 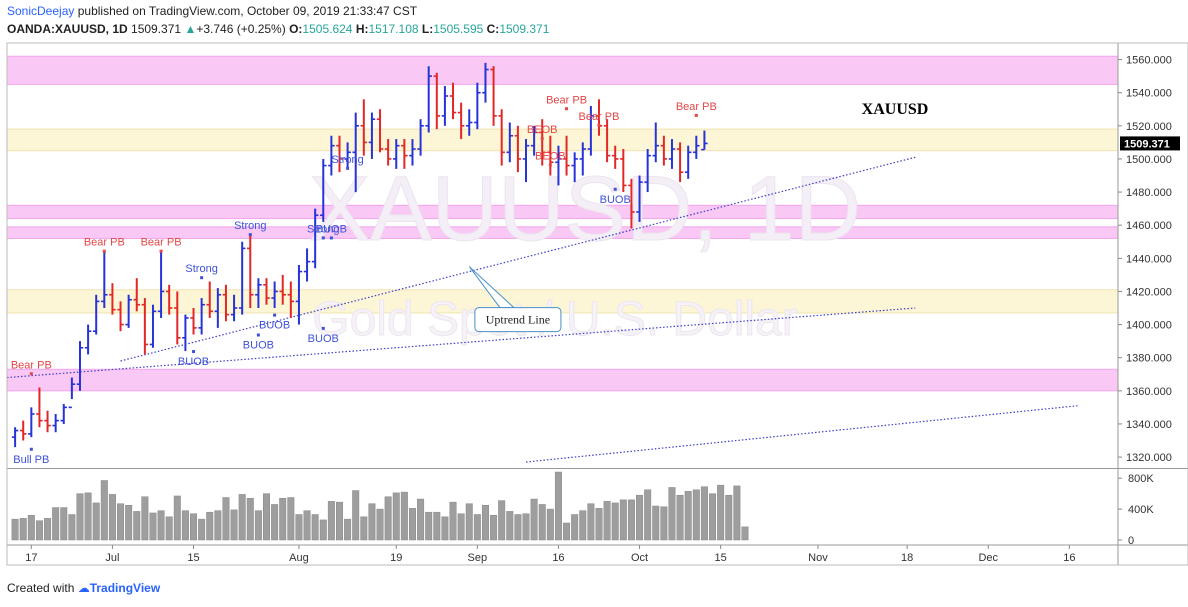 What do you see at coordinates (41, 11) in the screenshot?
I see `author-link: SonicDeejay` at bounding box center [41, 11].